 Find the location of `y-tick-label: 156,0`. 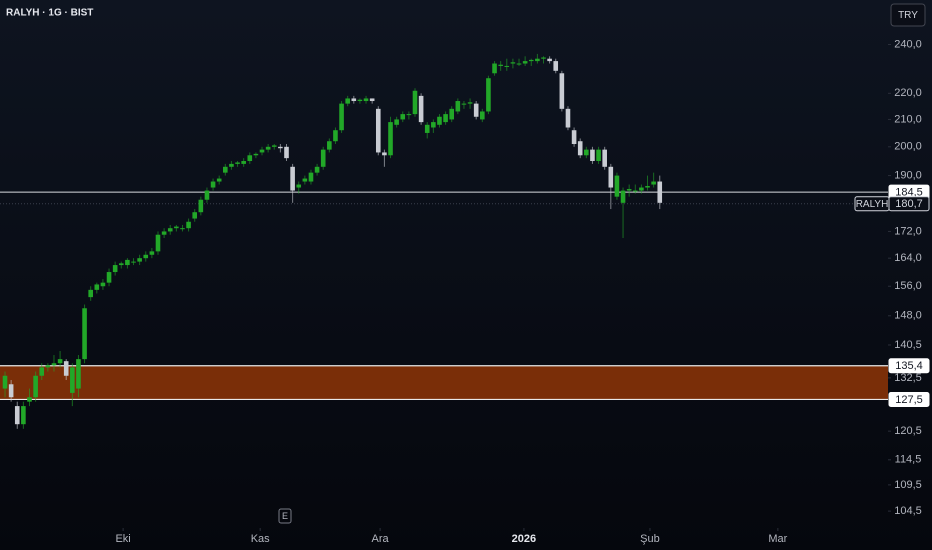

y-tick-label: 156,0 is located at coordinates (908, 286).